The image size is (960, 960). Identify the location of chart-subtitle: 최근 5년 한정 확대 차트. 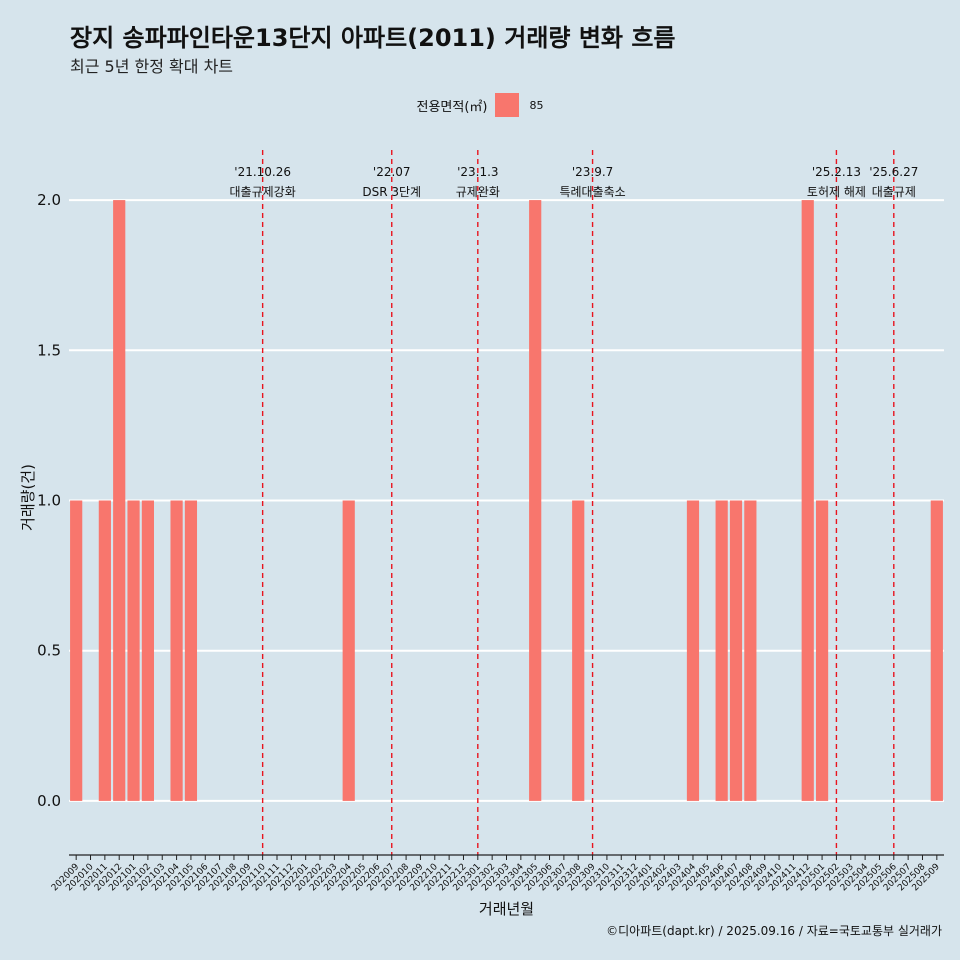
(152, 66).